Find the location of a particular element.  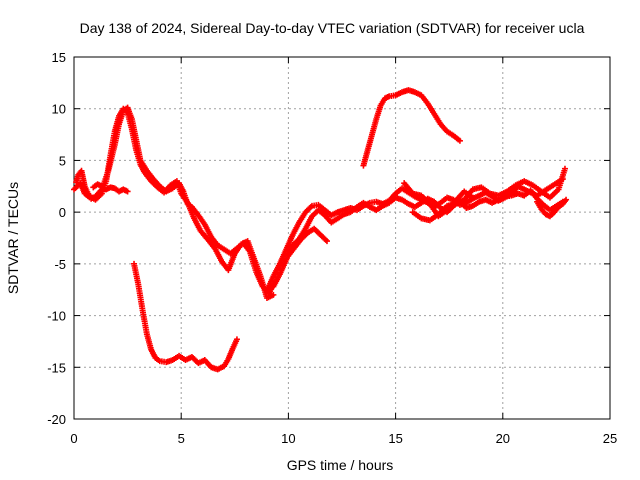

x-tick-label: 10 is located at coordinates (288, 438).